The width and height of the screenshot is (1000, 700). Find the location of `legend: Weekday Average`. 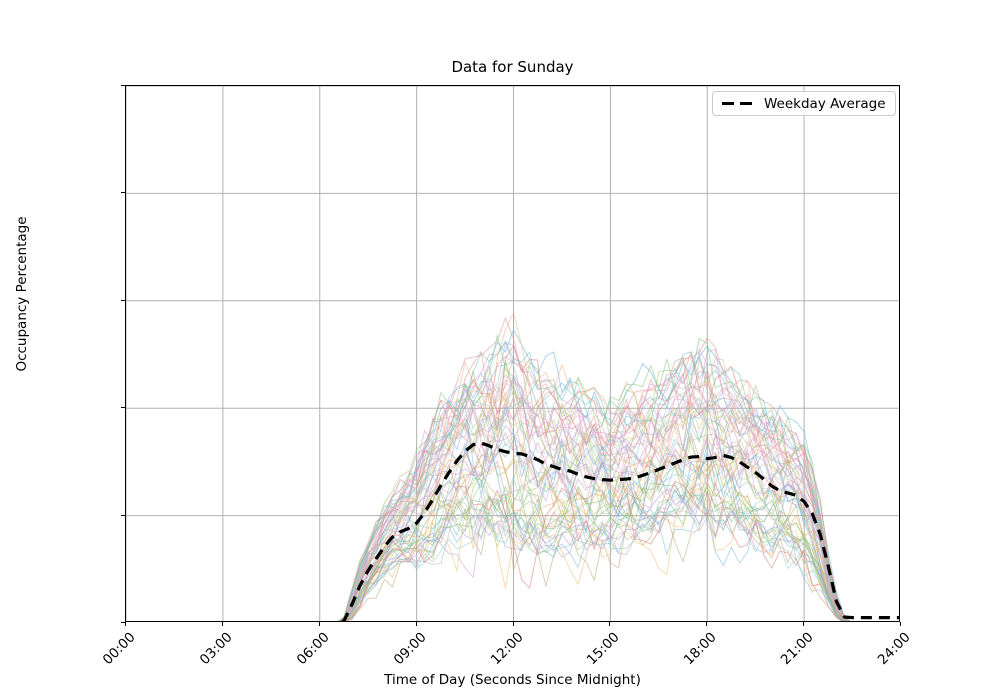

legend: Weekday Average is located at coordinates (804, 103).